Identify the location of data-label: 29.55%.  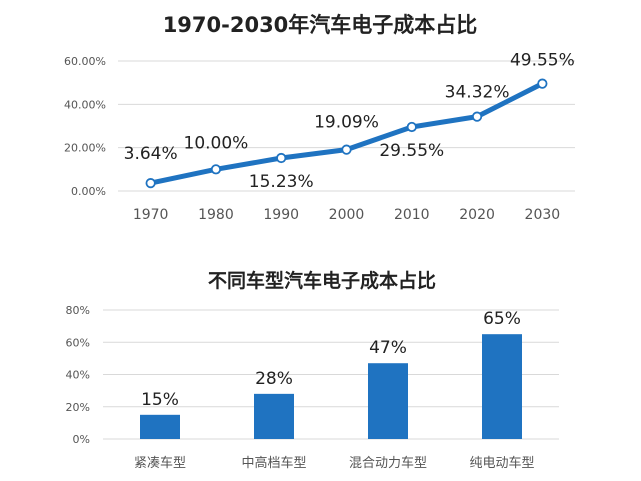
(411, 151).